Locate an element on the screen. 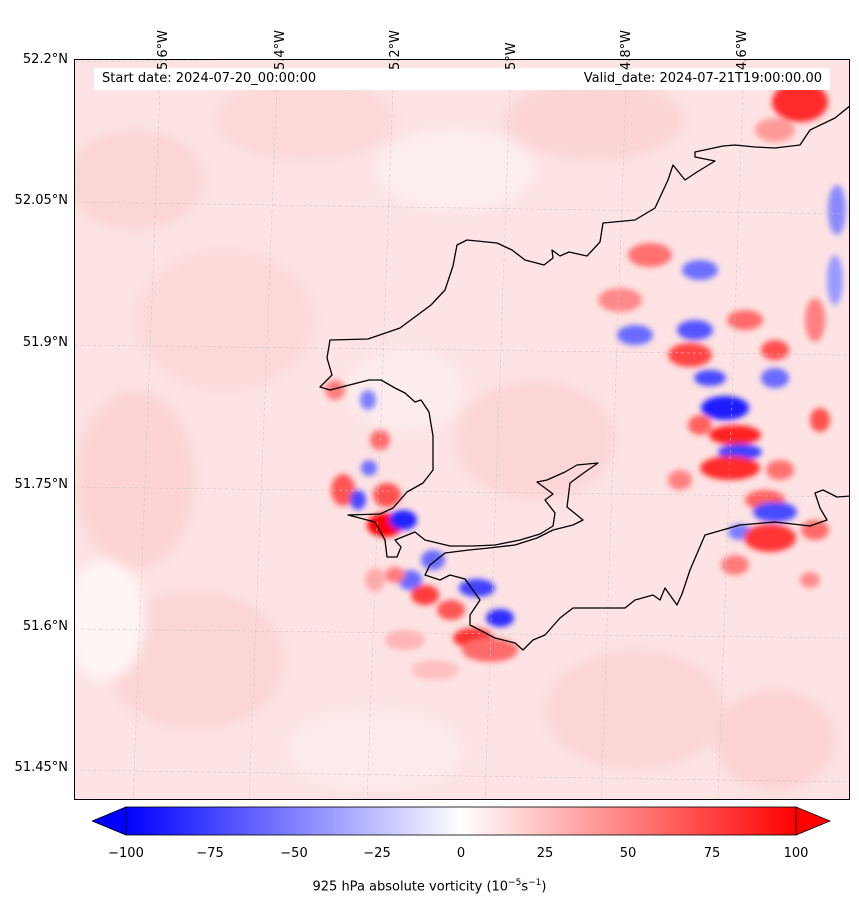 The height and width of the screenshot is (908, 859). colorbar-tick: 25 is located at coordinates (545, 853).